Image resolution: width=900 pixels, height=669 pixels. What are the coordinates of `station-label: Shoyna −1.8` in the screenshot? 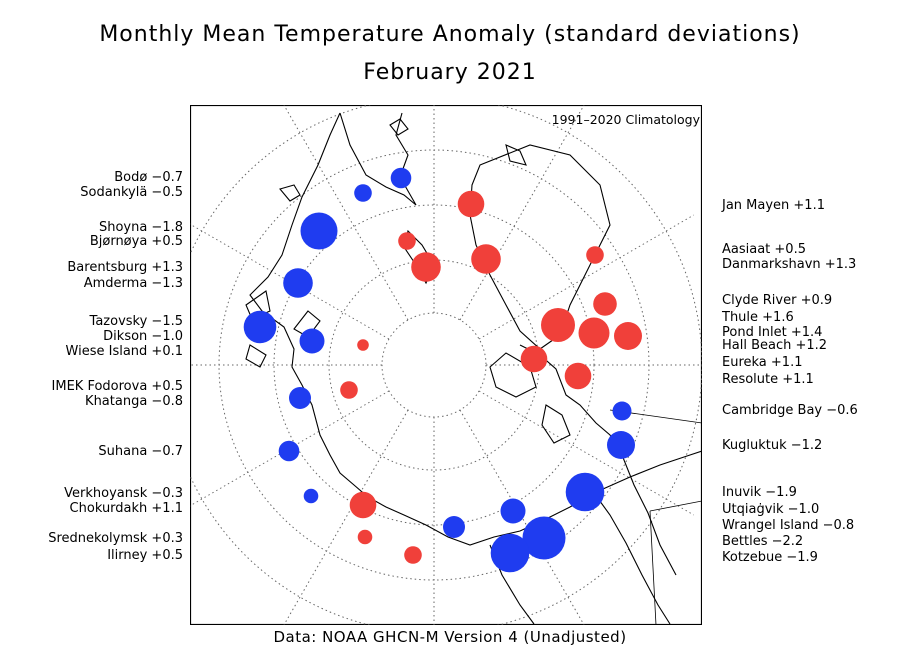 It's located at (140, 227).